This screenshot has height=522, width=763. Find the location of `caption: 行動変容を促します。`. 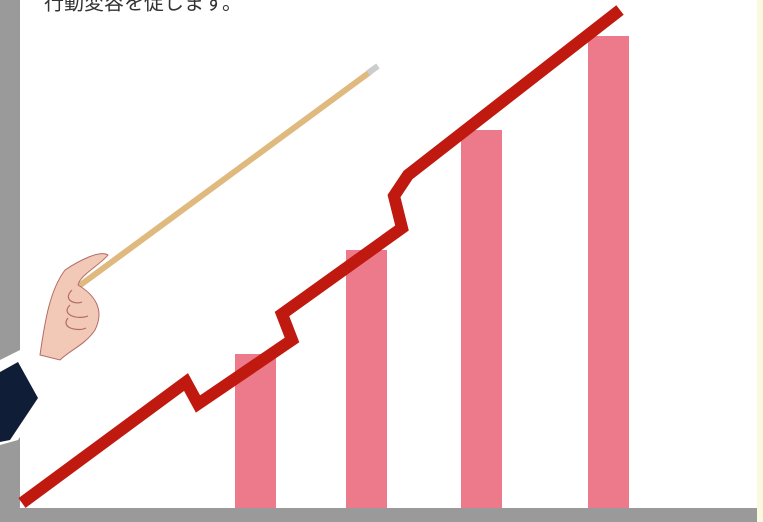

caption: 行動変容を促します。 is located at coordinates (143, 7).